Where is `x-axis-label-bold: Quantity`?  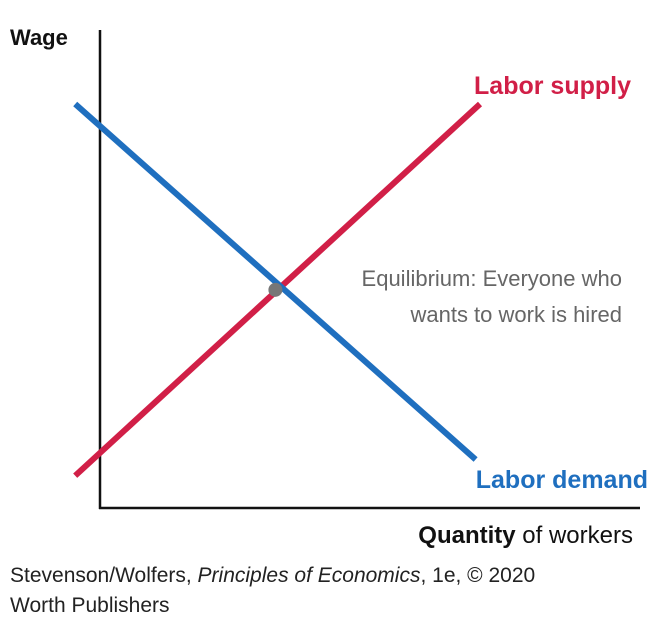 x-axis-label-bold: Quantity is located at coordinates (467, 535).